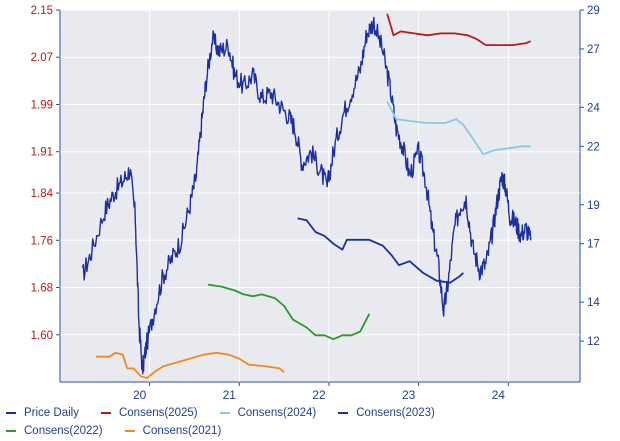 The image size is (620, 441). What do you see at coordinates (319, 394) in the screenshot?
I see `bottom-axis-tick-label: 22` at bounding box center [319, 394].